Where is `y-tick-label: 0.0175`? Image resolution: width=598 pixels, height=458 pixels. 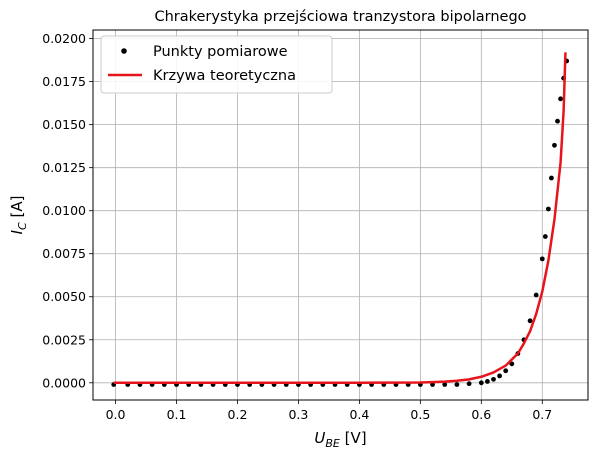 y-tick-label: 0.0175 is located at coordinates (64, 81).